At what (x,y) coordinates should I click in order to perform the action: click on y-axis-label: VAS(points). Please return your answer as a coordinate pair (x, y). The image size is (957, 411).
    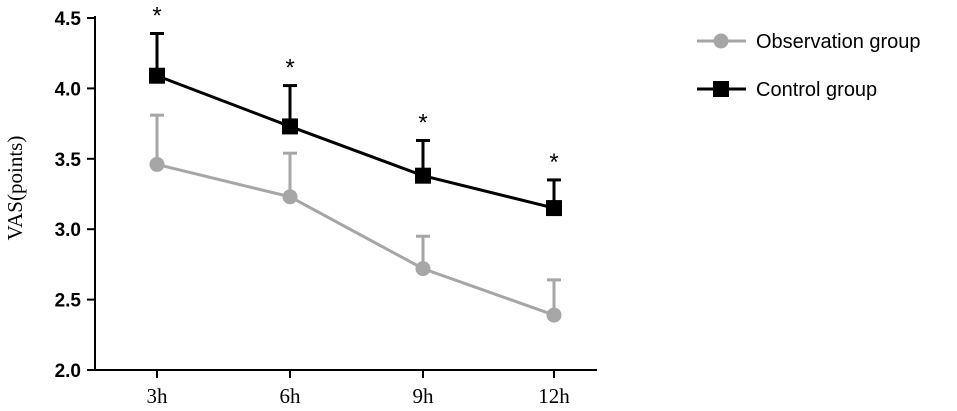
    Looking at the image, I should click on (15, 188).